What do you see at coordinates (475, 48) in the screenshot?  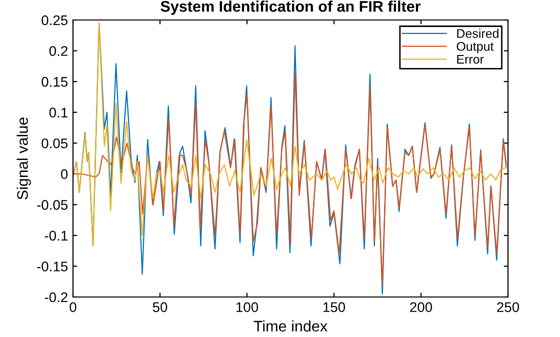 I see `legend-label: Output` at bounding box center [475, 48].